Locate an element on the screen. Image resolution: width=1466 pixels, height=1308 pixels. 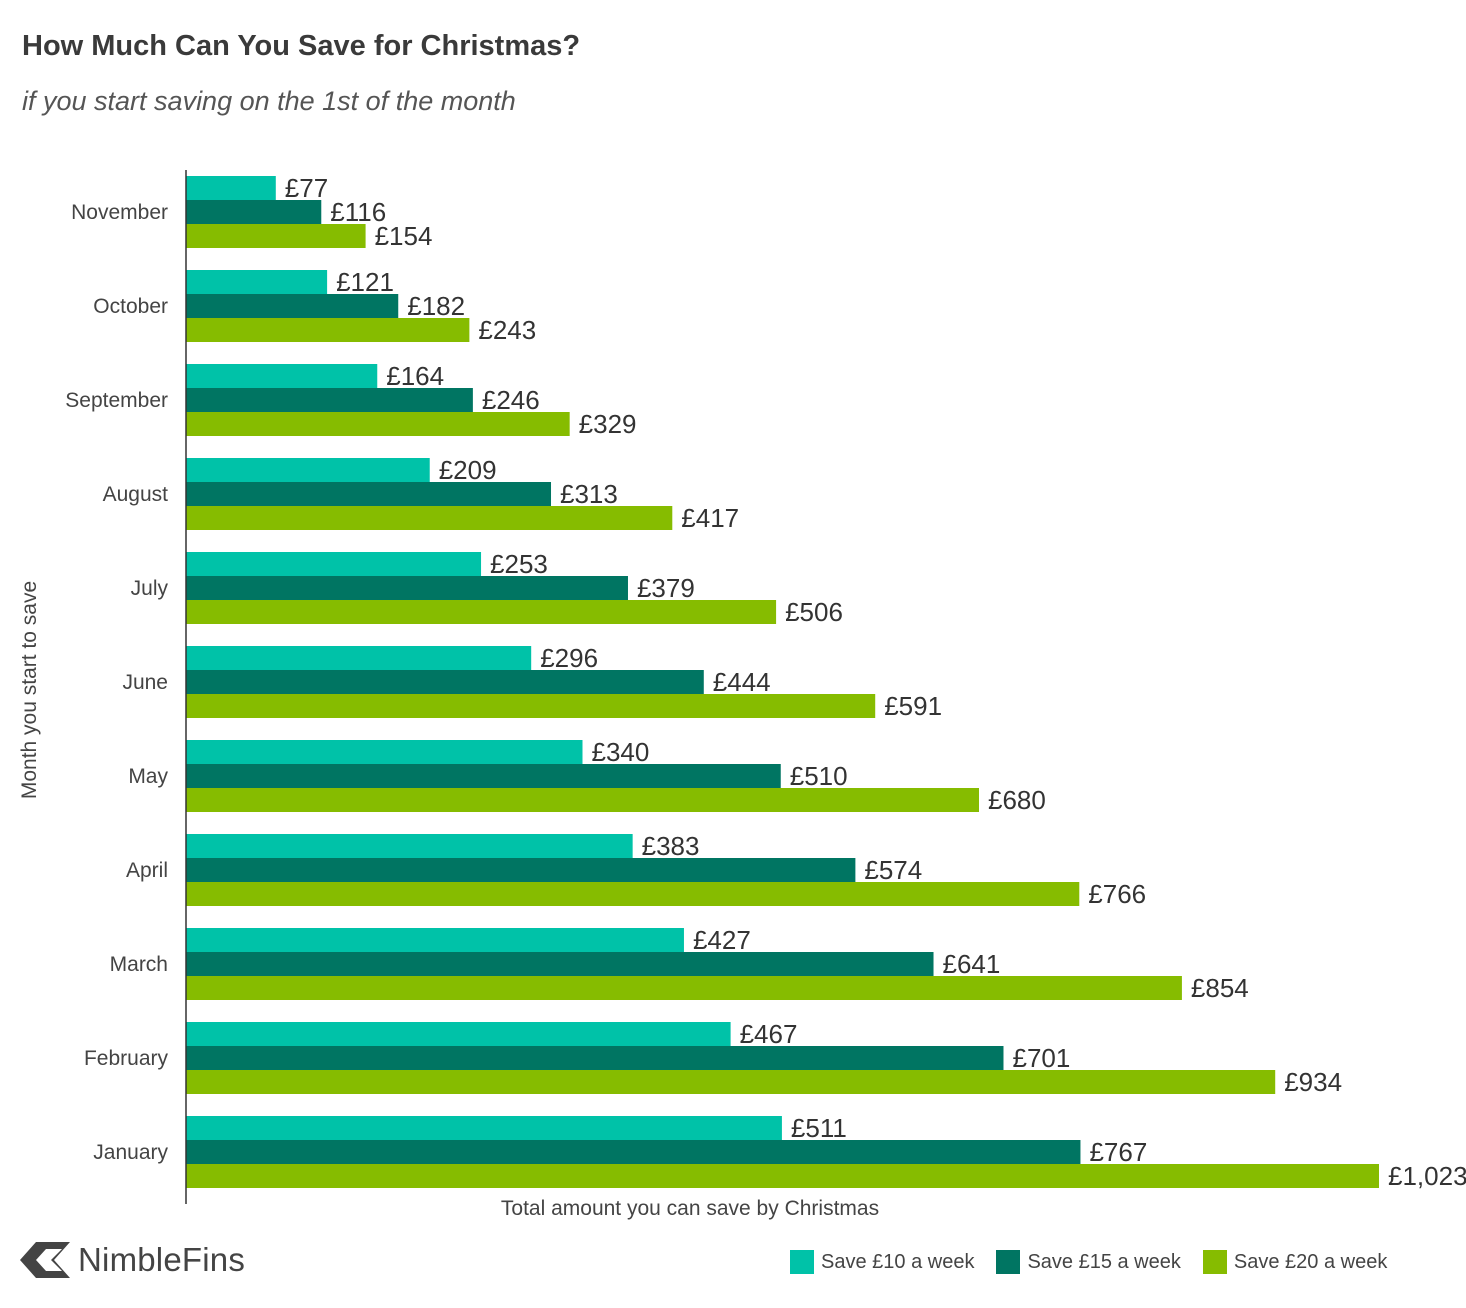
data-label-january-series-1: £511 is located at coordinates (819, 1128).